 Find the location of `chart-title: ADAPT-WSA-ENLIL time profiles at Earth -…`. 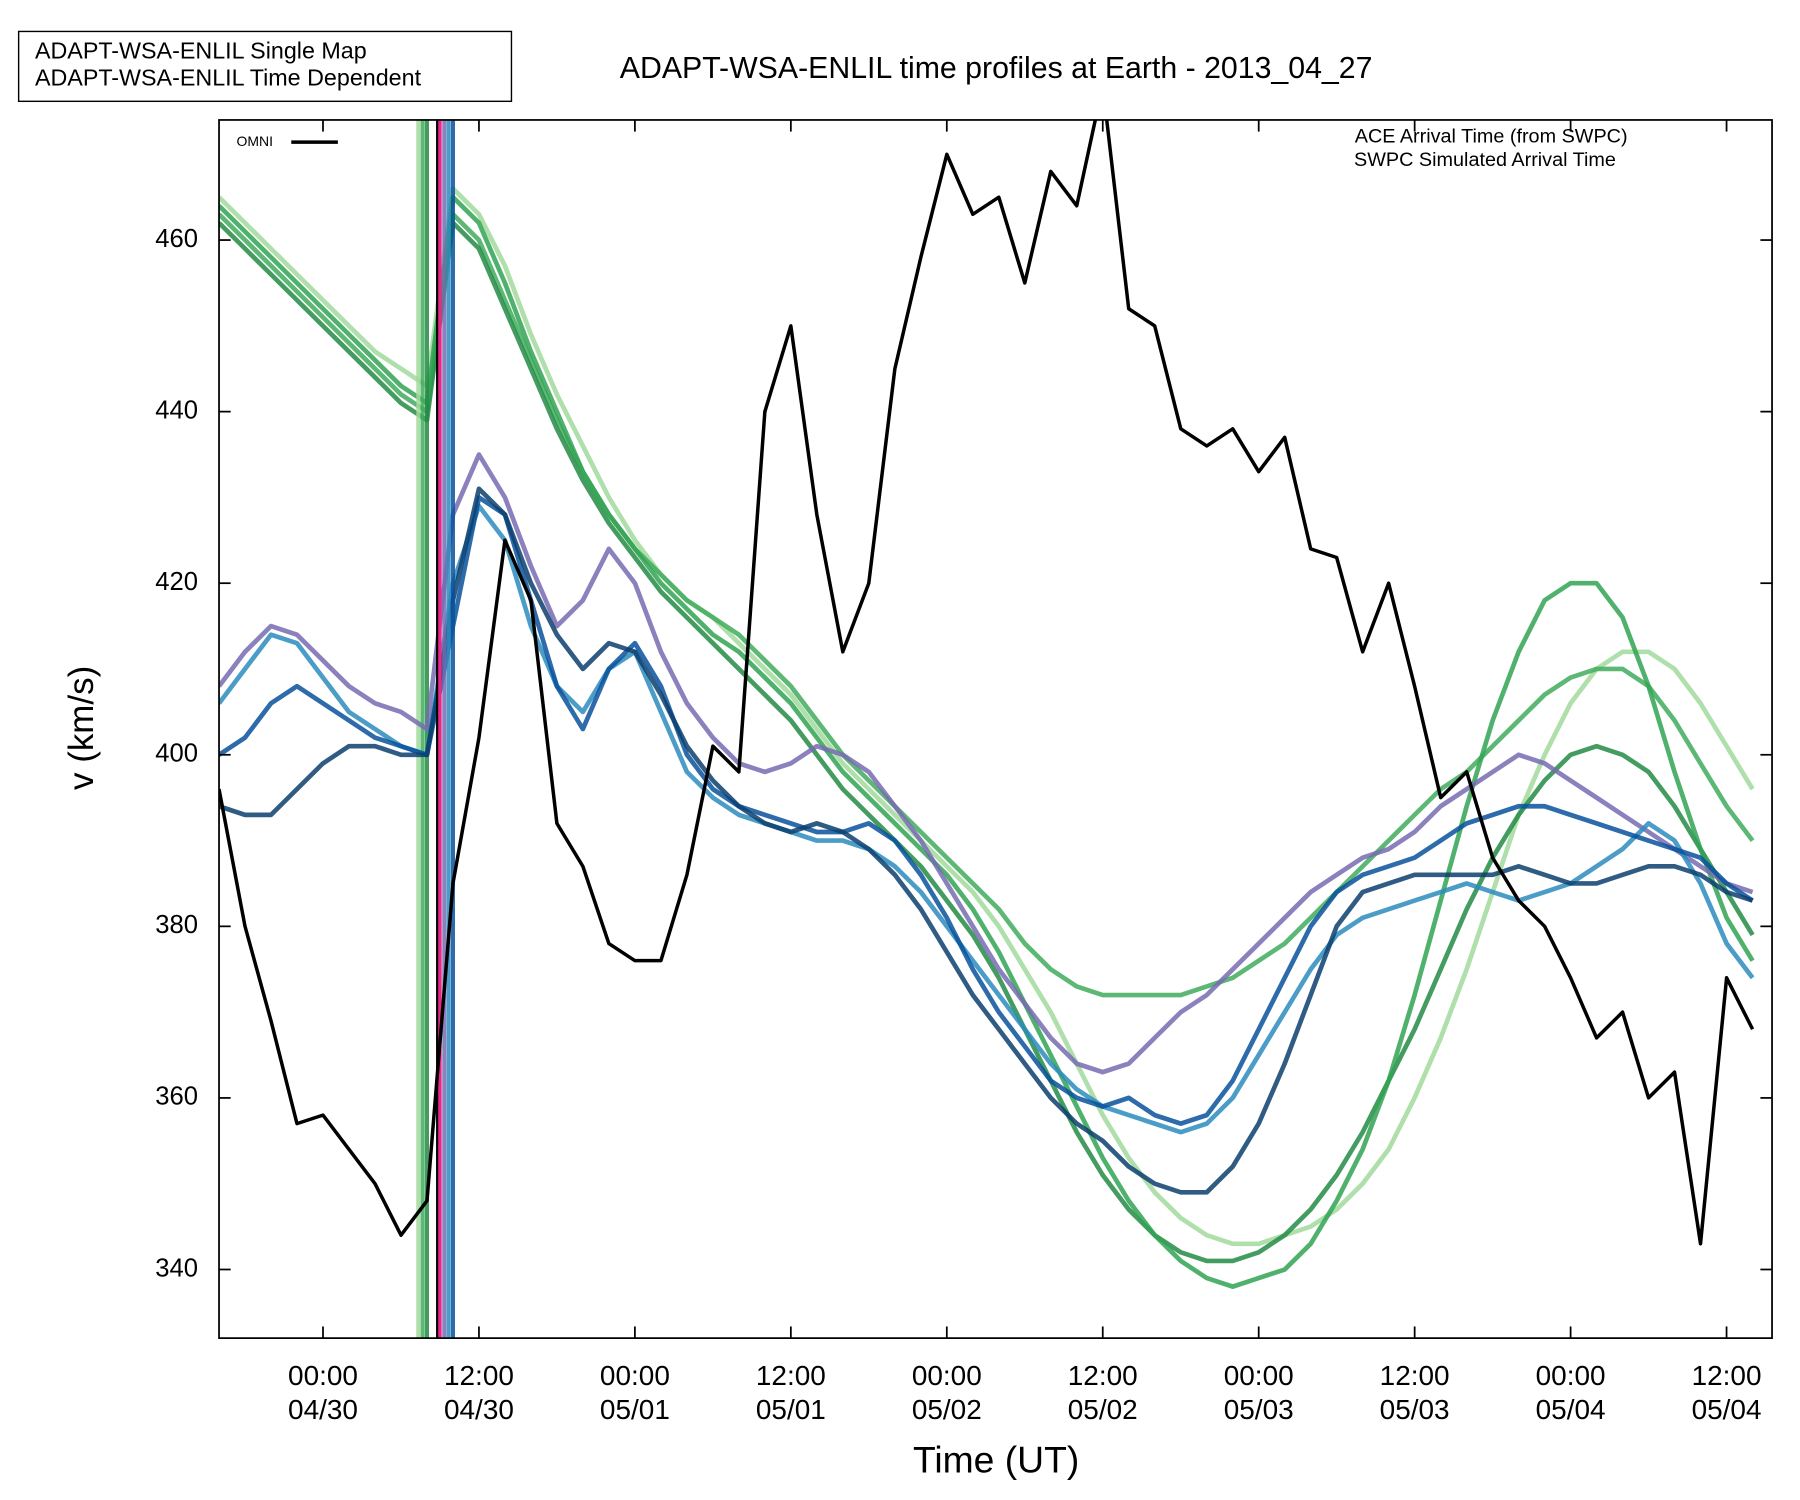

chart-title: ADAPT-WSA-ENLIL time profiles at Earth -… is located at coordinates (996, 68).